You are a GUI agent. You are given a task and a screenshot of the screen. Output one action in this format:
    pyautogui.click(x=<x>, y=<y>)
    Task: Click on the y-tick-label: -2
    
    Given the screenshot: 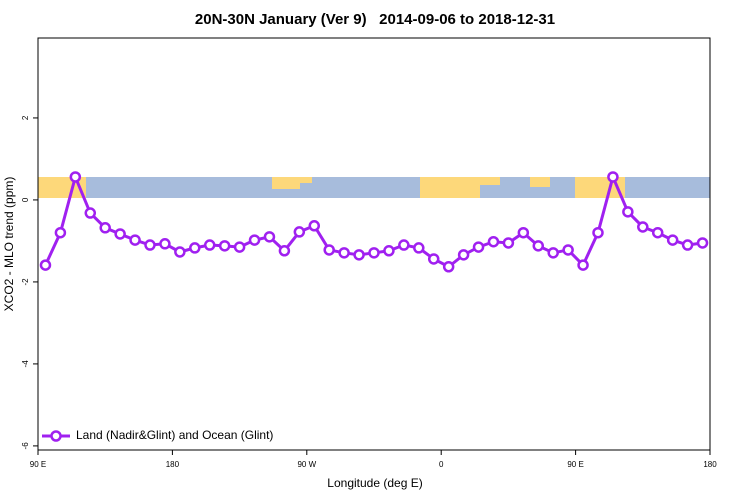 What is the action you would take?
    pyautogui.click(x=25, y=282)
    